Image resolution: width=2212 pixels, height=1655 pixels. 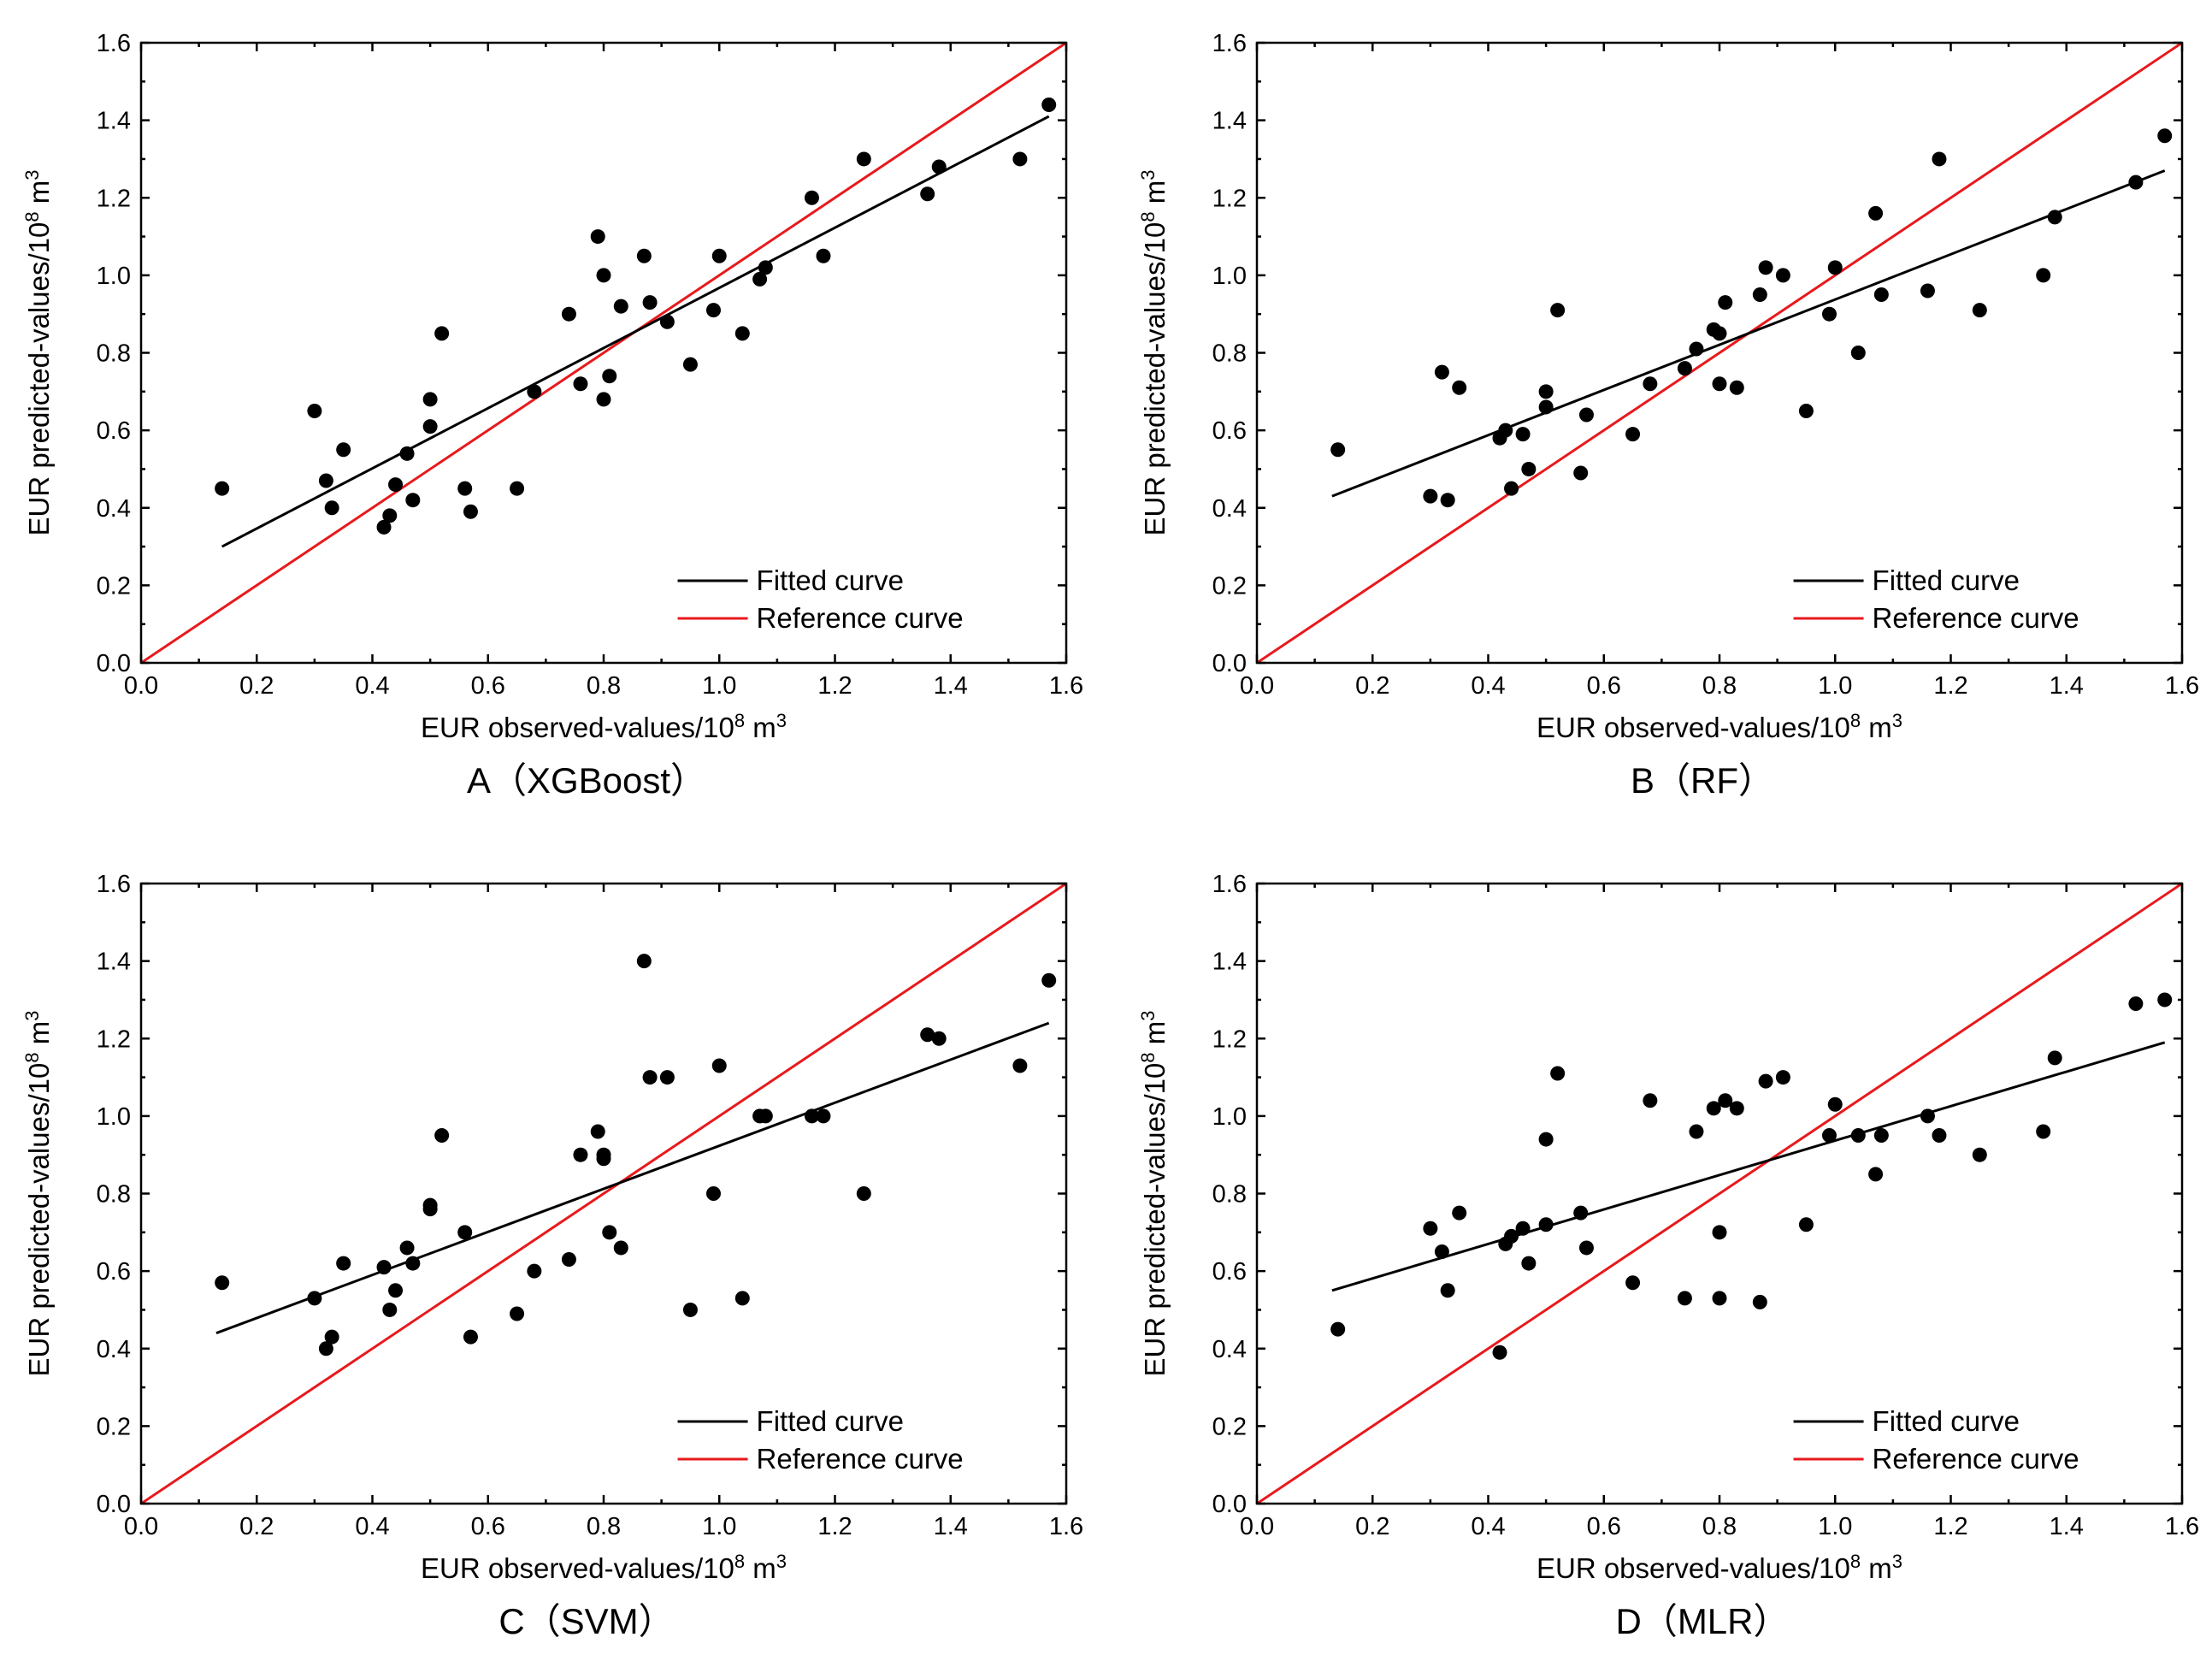 I want to click on y-tick-label: 0.4, so click(x=1230, y=509).